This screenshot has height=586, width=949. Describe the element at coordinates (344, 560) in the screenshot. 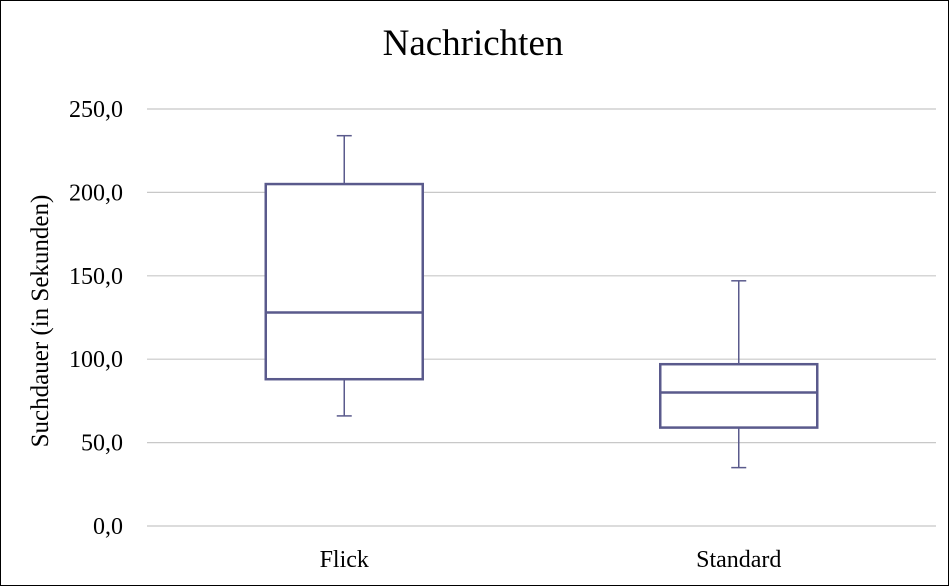

I see `x-tick-label-flick: Flick` at that location.